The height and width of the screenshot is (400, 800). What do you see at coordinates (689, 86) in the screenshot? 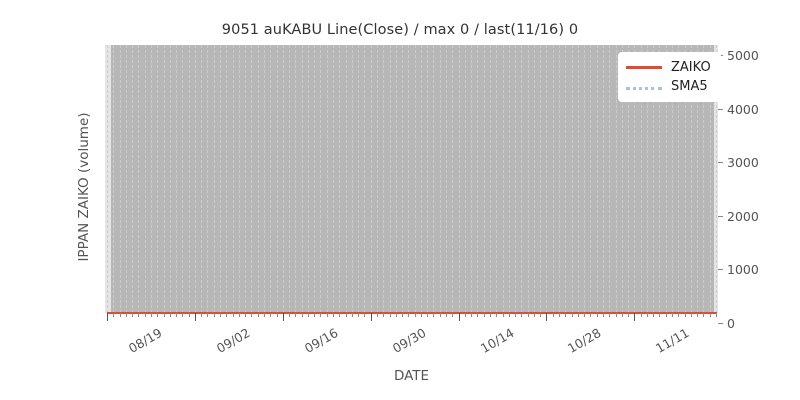
I see `legend-label: SMA5` at bounding box center [689, 86].